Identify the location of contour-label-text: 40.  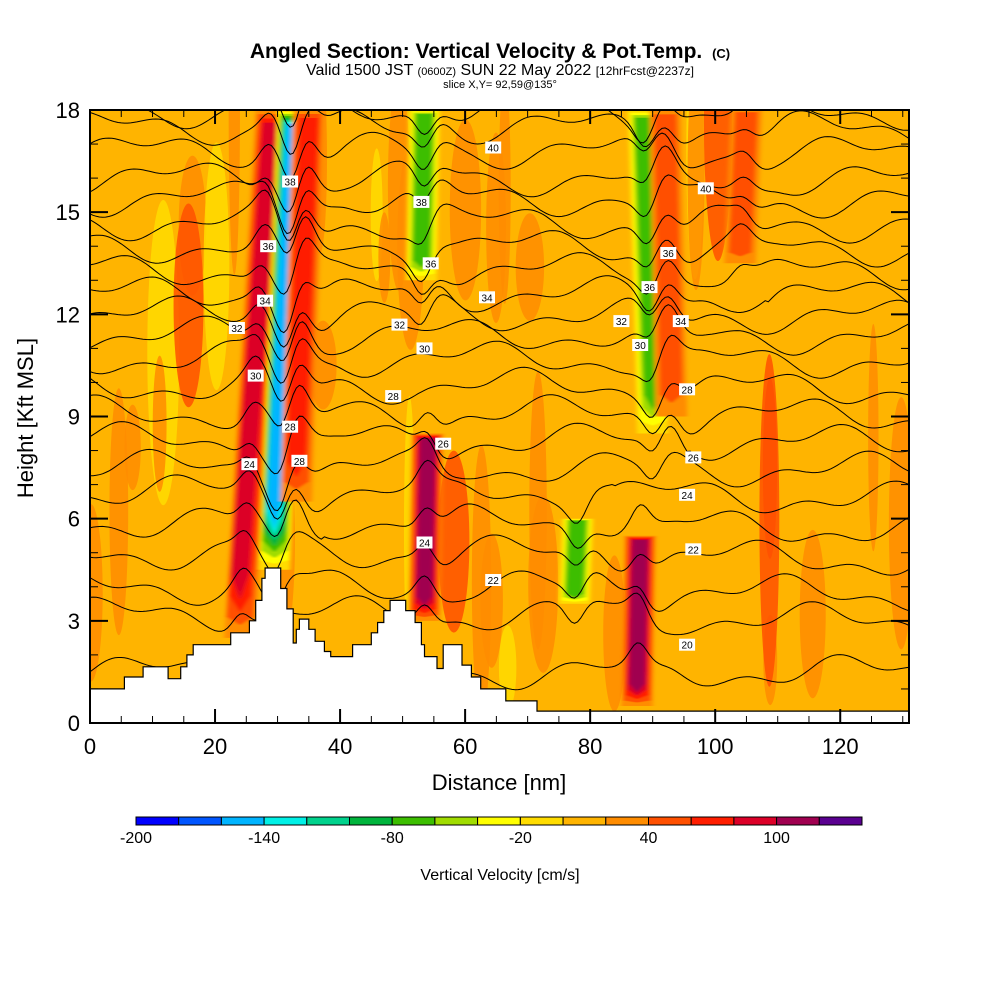
(706, 189).